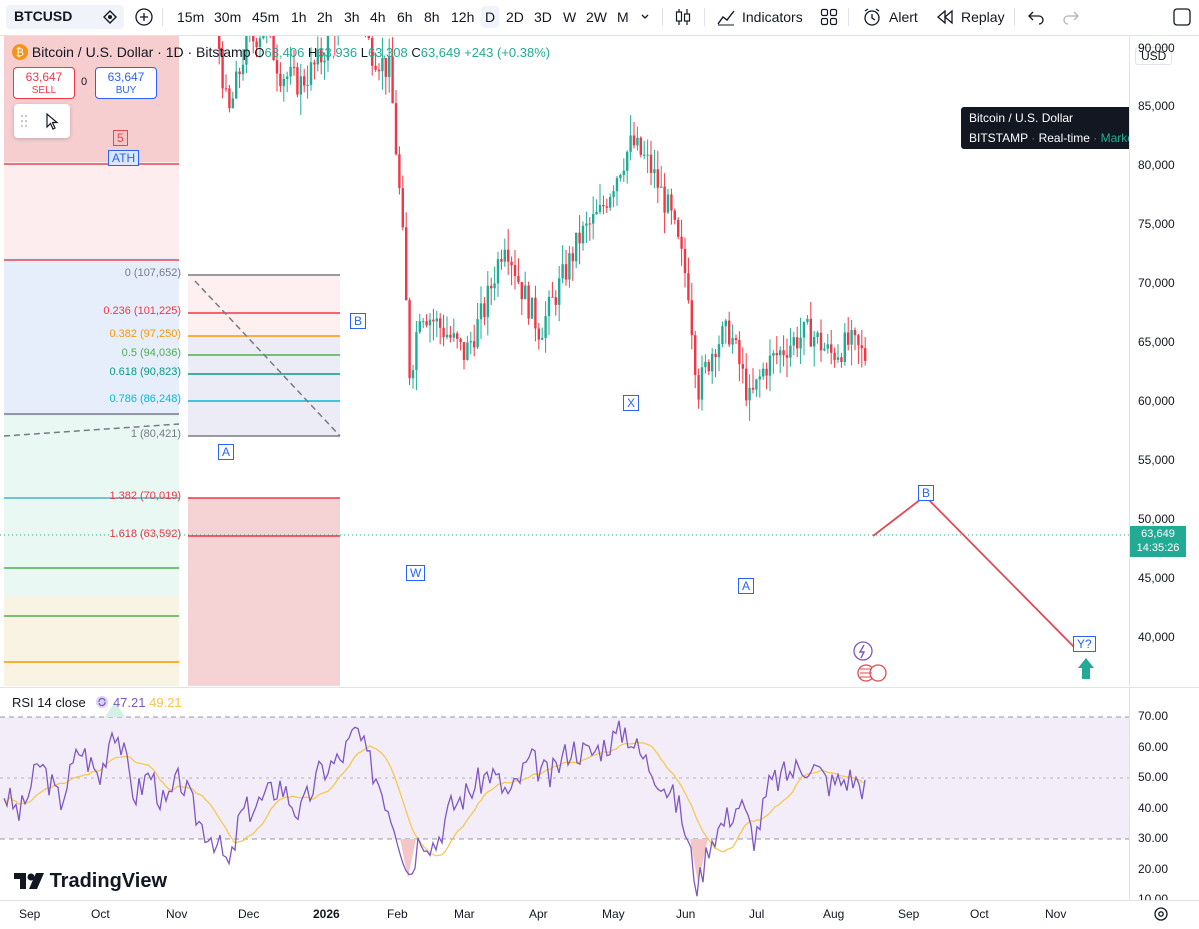  Describe the element at coordinates (543, 17) in the screenshot. I see `timeframe-3d: 3D` at that location.